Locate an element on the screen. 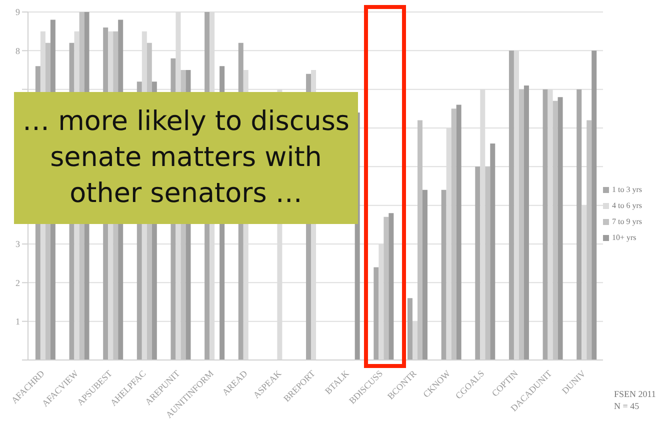 Image resolution: width=669 pixels, height=428 pixels. y-tick-label: 8 is located at coordinates (18, 51).